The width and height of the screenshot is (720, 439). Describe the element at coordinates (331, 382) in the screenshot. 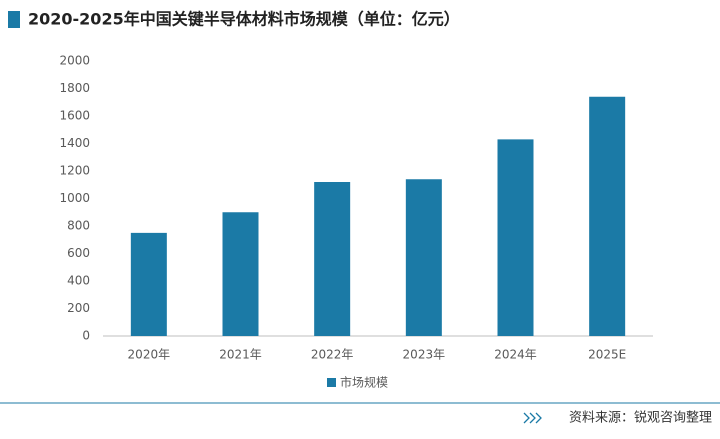

I see `legend-swatch` at that location.